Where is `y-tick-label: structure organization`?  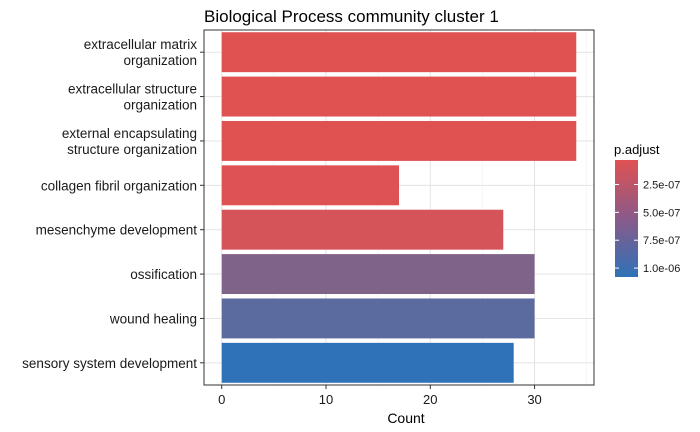 y-tick-label: structure organization is located at coordinates (132, 149).